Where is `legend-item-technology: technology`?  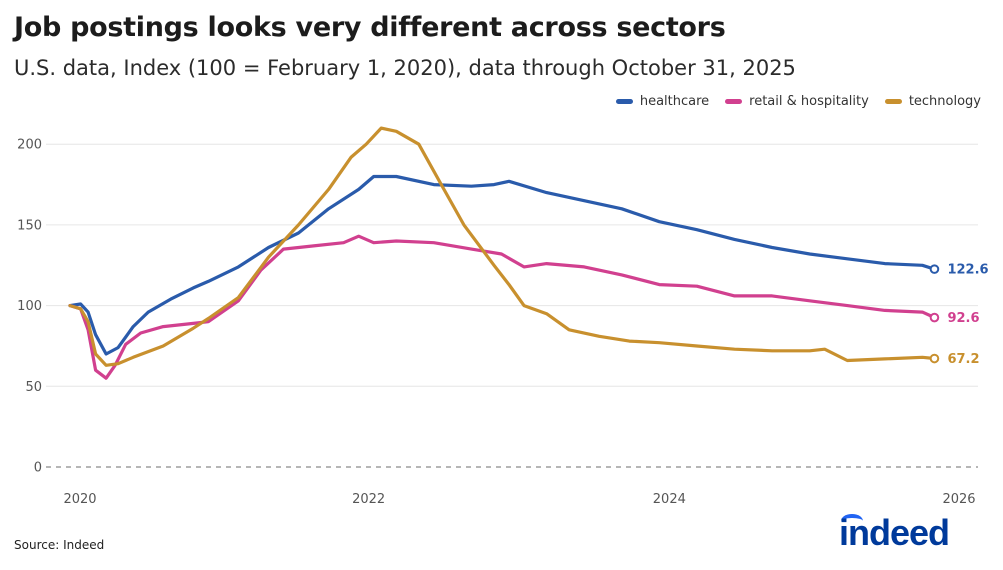
legend-item-technology: technology is located at coordinates (932, 101).